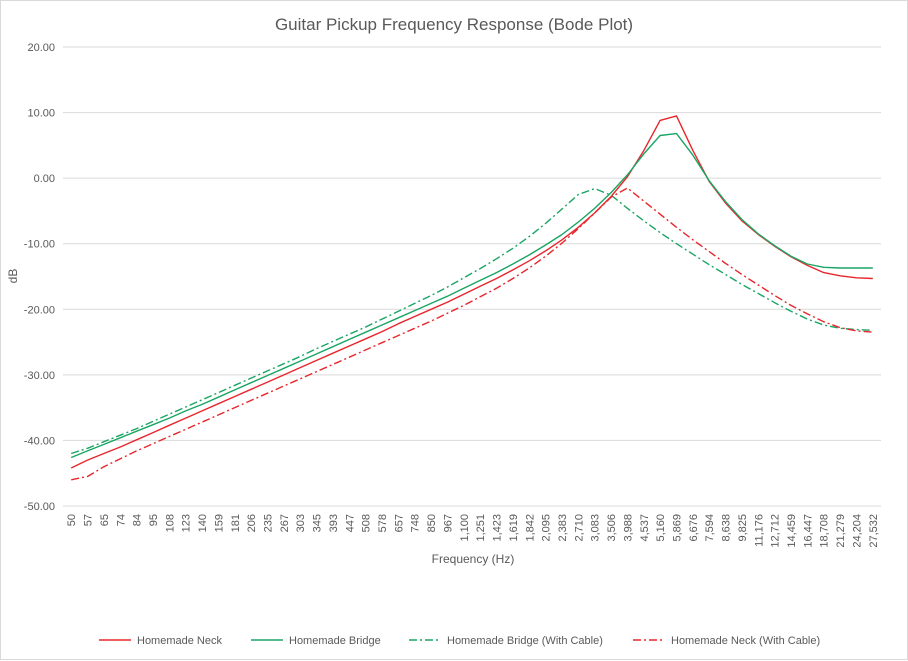 The image size is (908, 661). Describe the element at coordinates (39, 310) in the screenshot. I see `y-tick-label: -20.00` at that location.